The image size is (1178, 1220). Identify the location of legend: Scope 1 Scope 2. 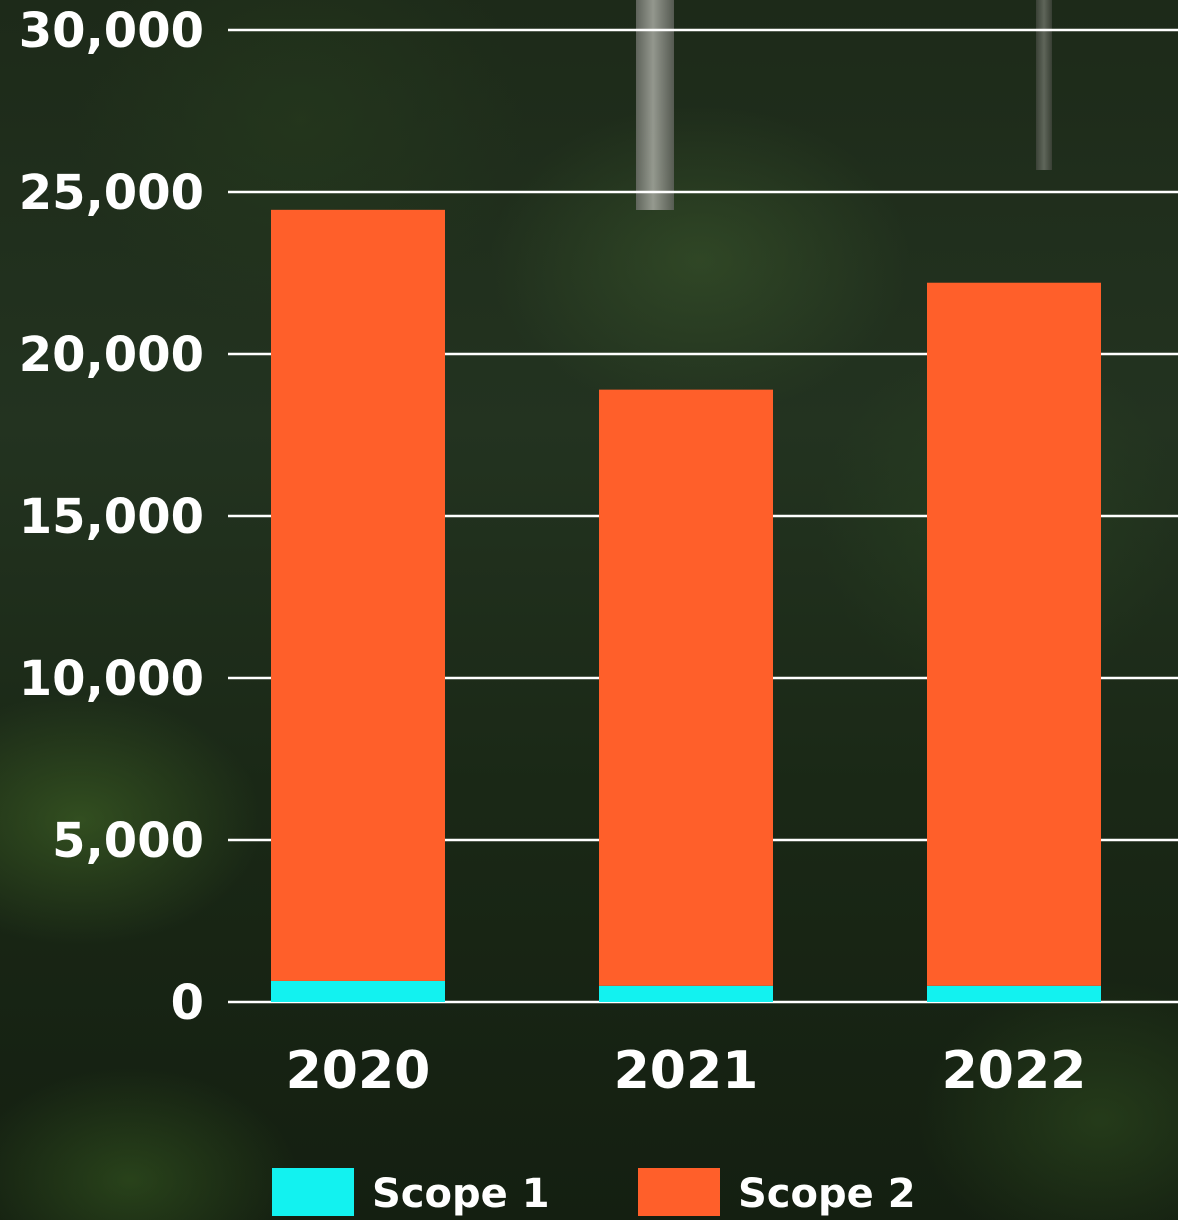
(594, 1192).